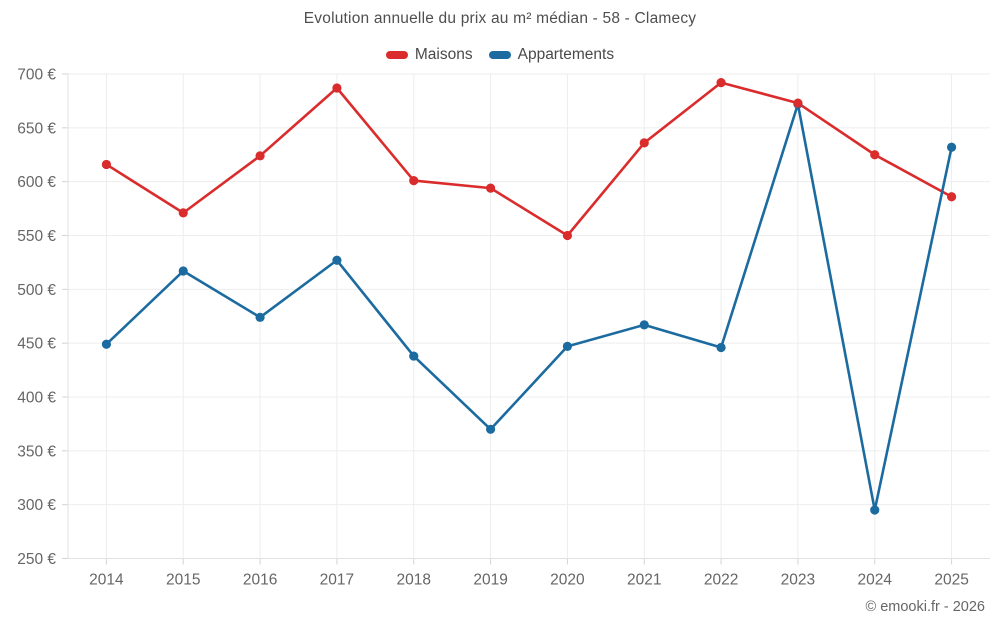  Describe the element at coordinates (260, 317) in the screenshot. I see `data-point-appartements-2016` at that location.